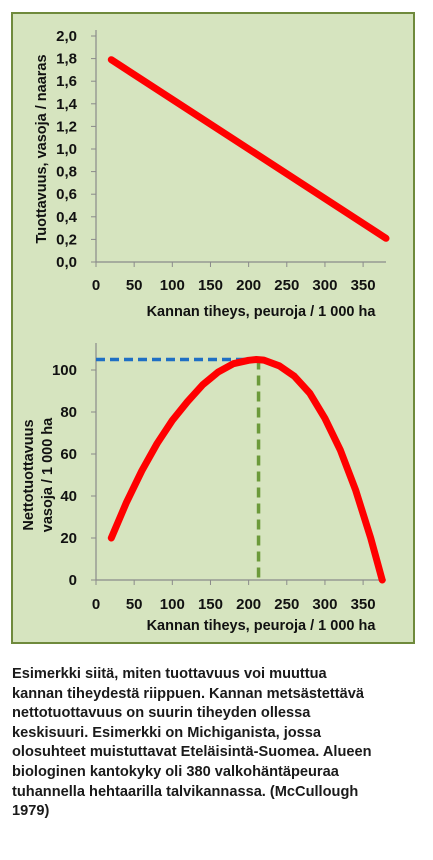 Image resolution: width=433 pixels, height=860 pixels. Describe the element at coordinates (38, 474) in the screenshot. I see `y-axis-label: Nettotuottavuus vasoja / 1 000 ha` at that location.